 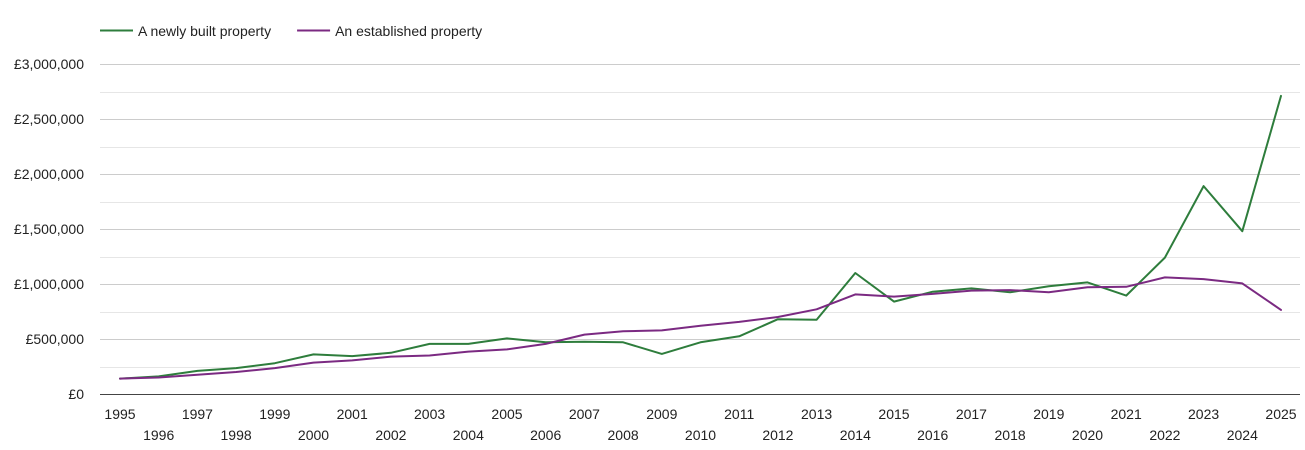 What do you see at coordinates (1280, 414) in the screenshot?
I see `x-tick-label: 2025` at bounding box center [1280, 414].